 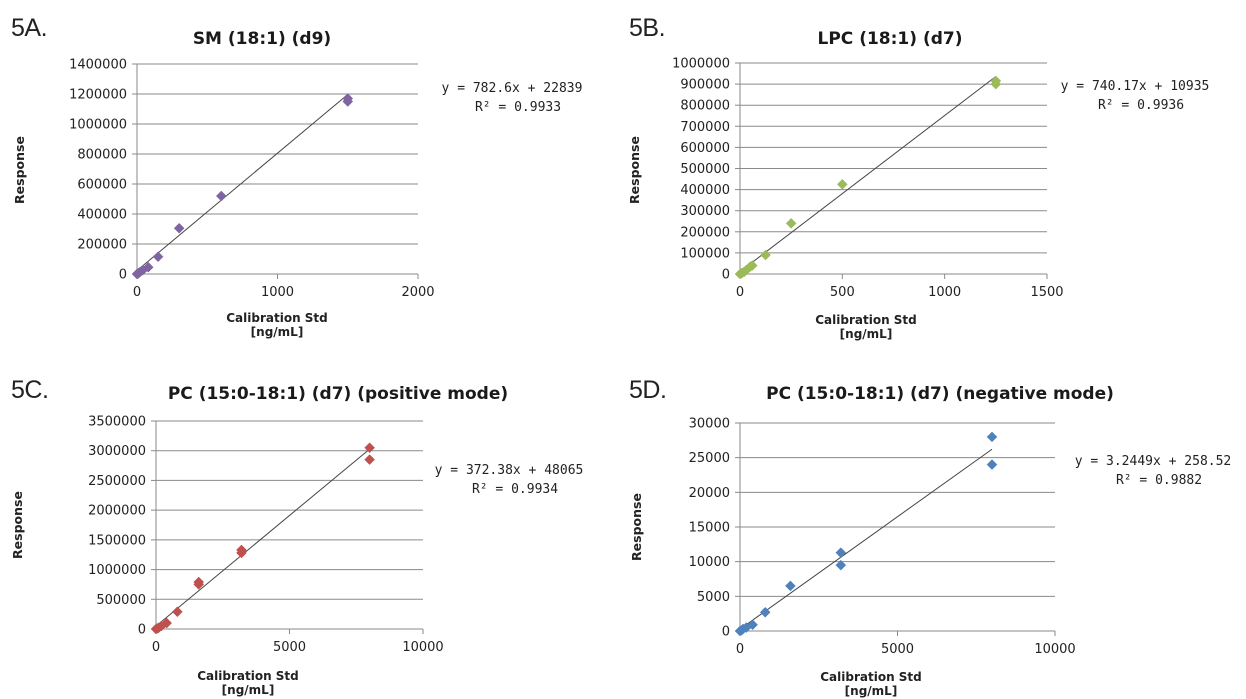 What do you see at coordinates (1153, 461) in the screenshot?
I see `trendline-equation: y = 3.2449x + 258.52` at bounding box center [1153, 461].